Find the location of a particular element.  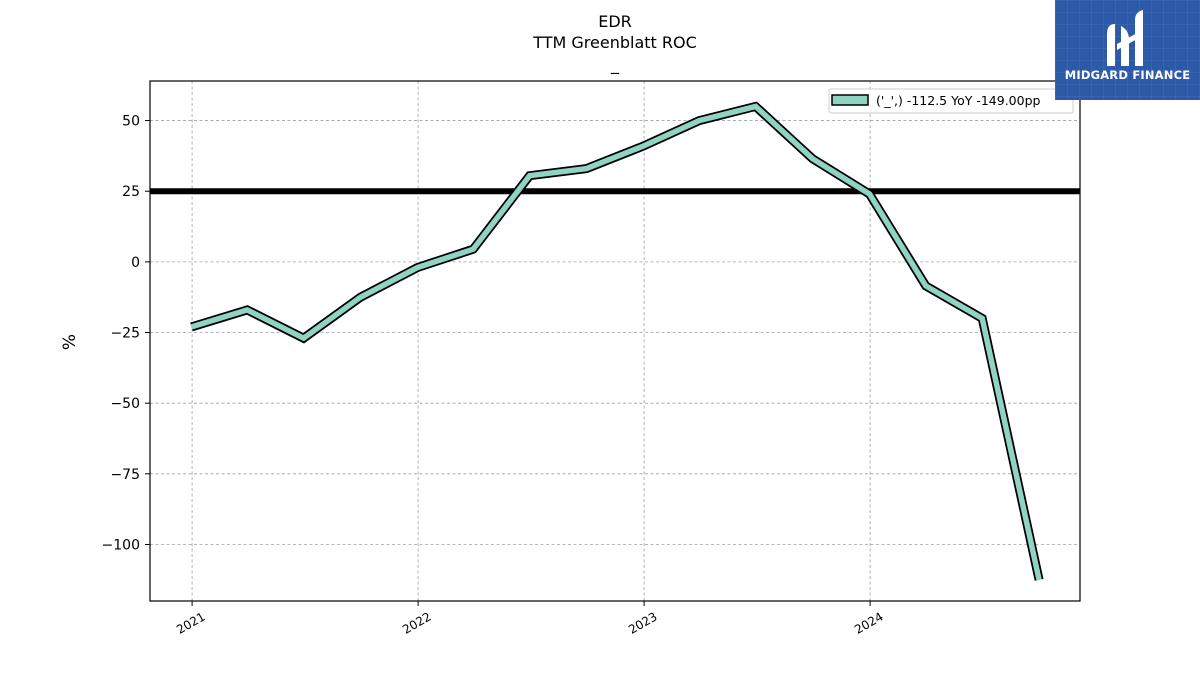

midgard-finance-logo: MIDGARD FINANCE is located at coordinates (1127, 50).